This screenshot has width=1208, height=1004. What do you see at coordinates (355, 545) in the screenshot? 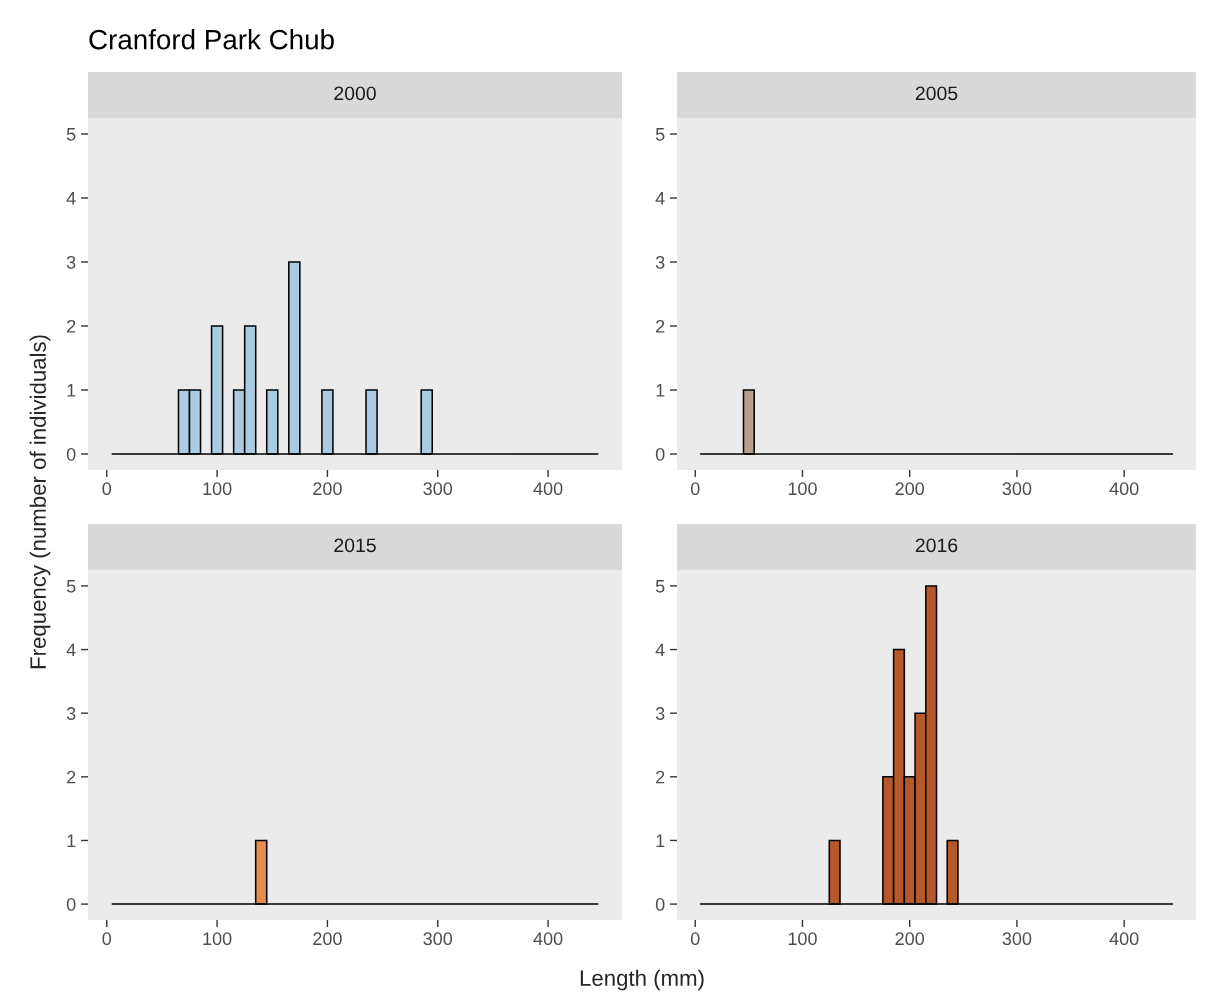
I see `chart-title: 2015` at bounding box center [355, 545].